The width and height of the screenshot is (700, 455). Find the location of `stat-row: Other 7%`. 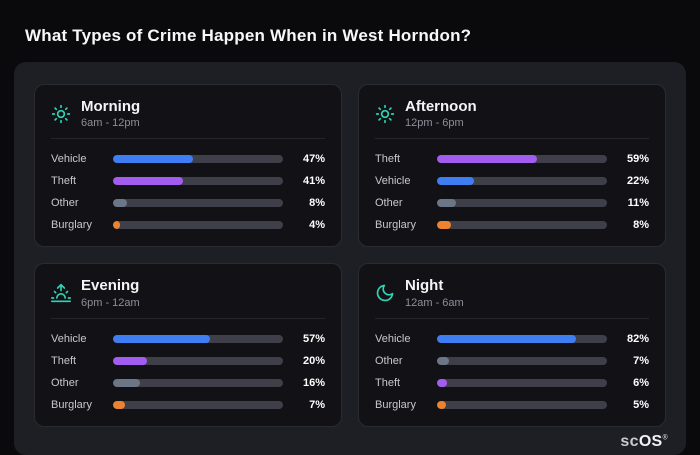

stat-row: Other 7% is located at coordinates (512, 361).